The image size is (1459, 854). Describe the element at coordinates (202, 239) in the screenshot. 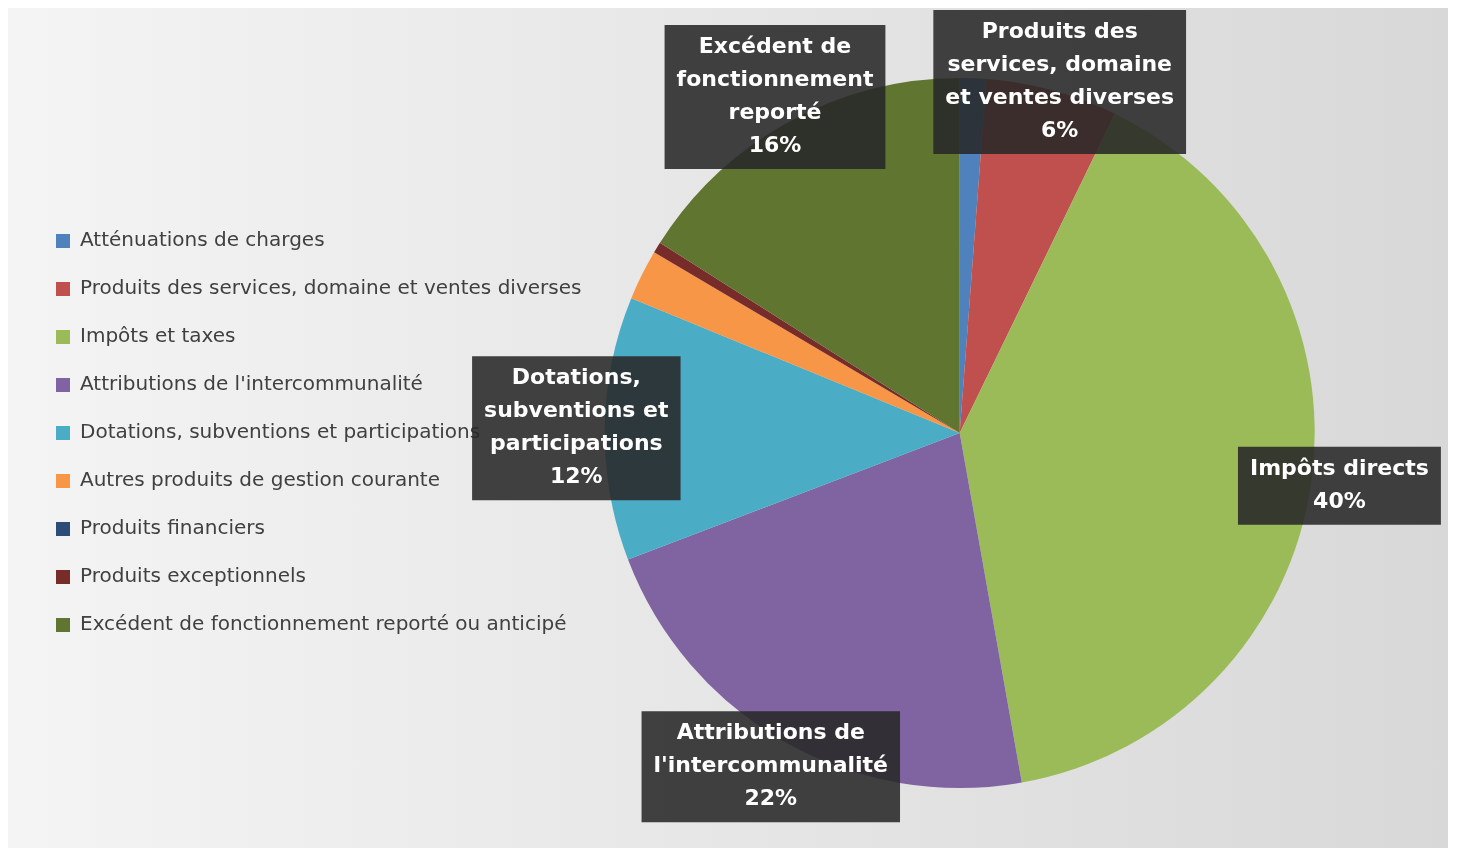

I see `legend-label: Atténuations de charges` at that location.